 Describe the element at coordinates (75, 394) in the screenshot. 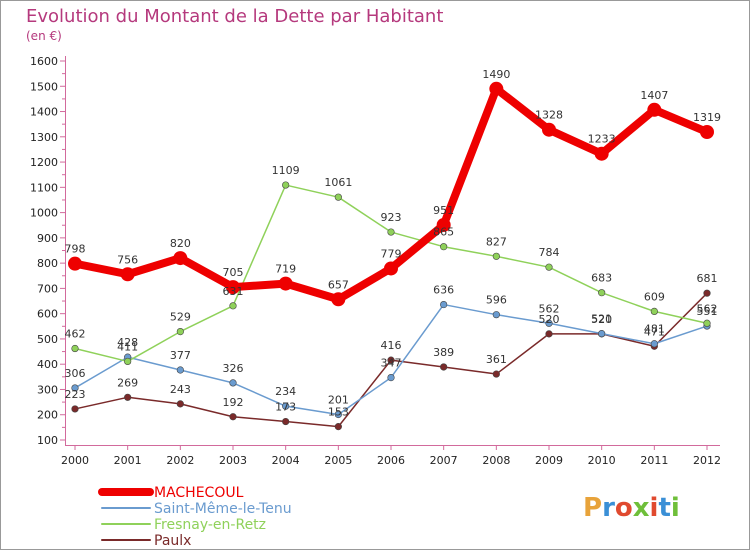

I see `data-label: 223` at that location.